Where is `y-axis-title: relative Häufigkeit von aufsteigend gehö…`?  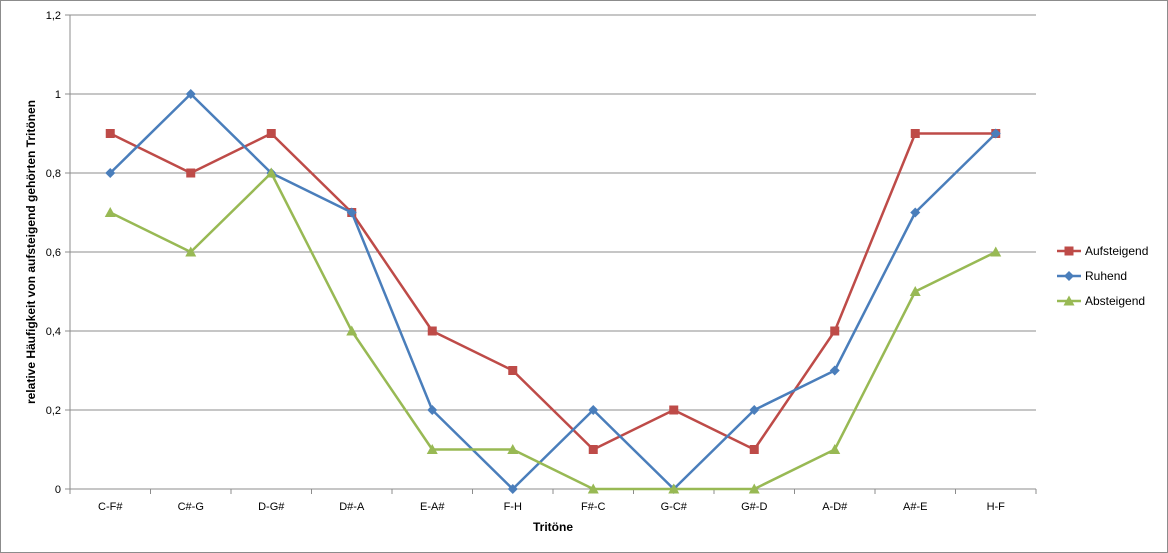
y-axis-title: relative Häufigkeit von aufsteigend gehö… is located at coordinates (31, 252).